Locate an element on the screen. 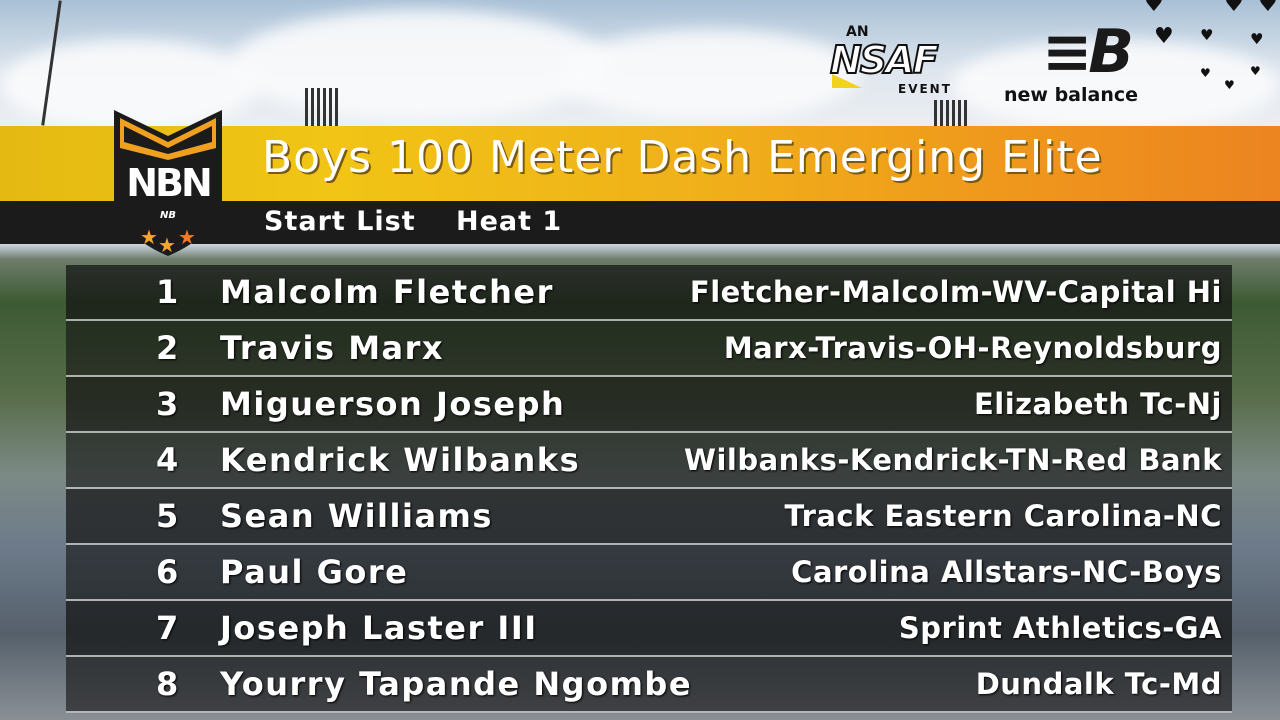 Image resolution: width=1280 pixels, height=720 pixels. athlete-name: Yourry Tapande Ngombe is located at coordinates (456, 684).